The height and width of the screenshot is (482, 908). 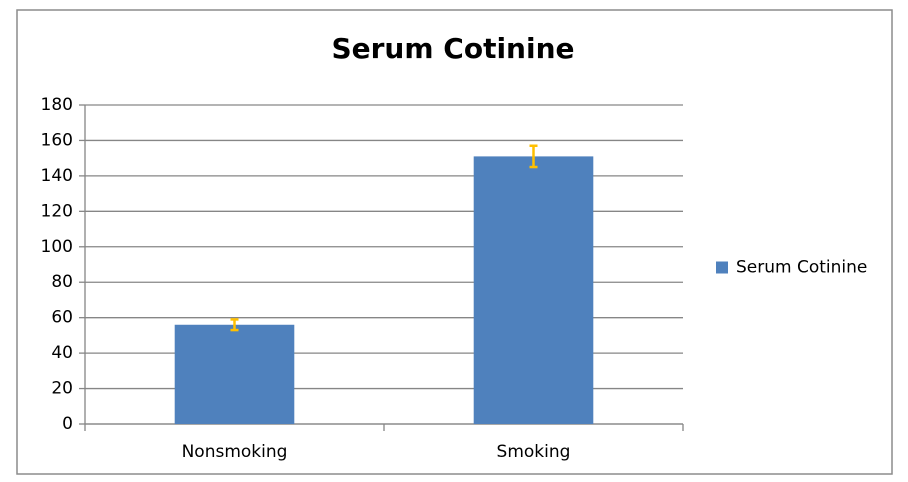 What do you see at coordinates (67, 424) in the screenshot?
I see `y-tick-label: 0` at bounding box center [67, 424].